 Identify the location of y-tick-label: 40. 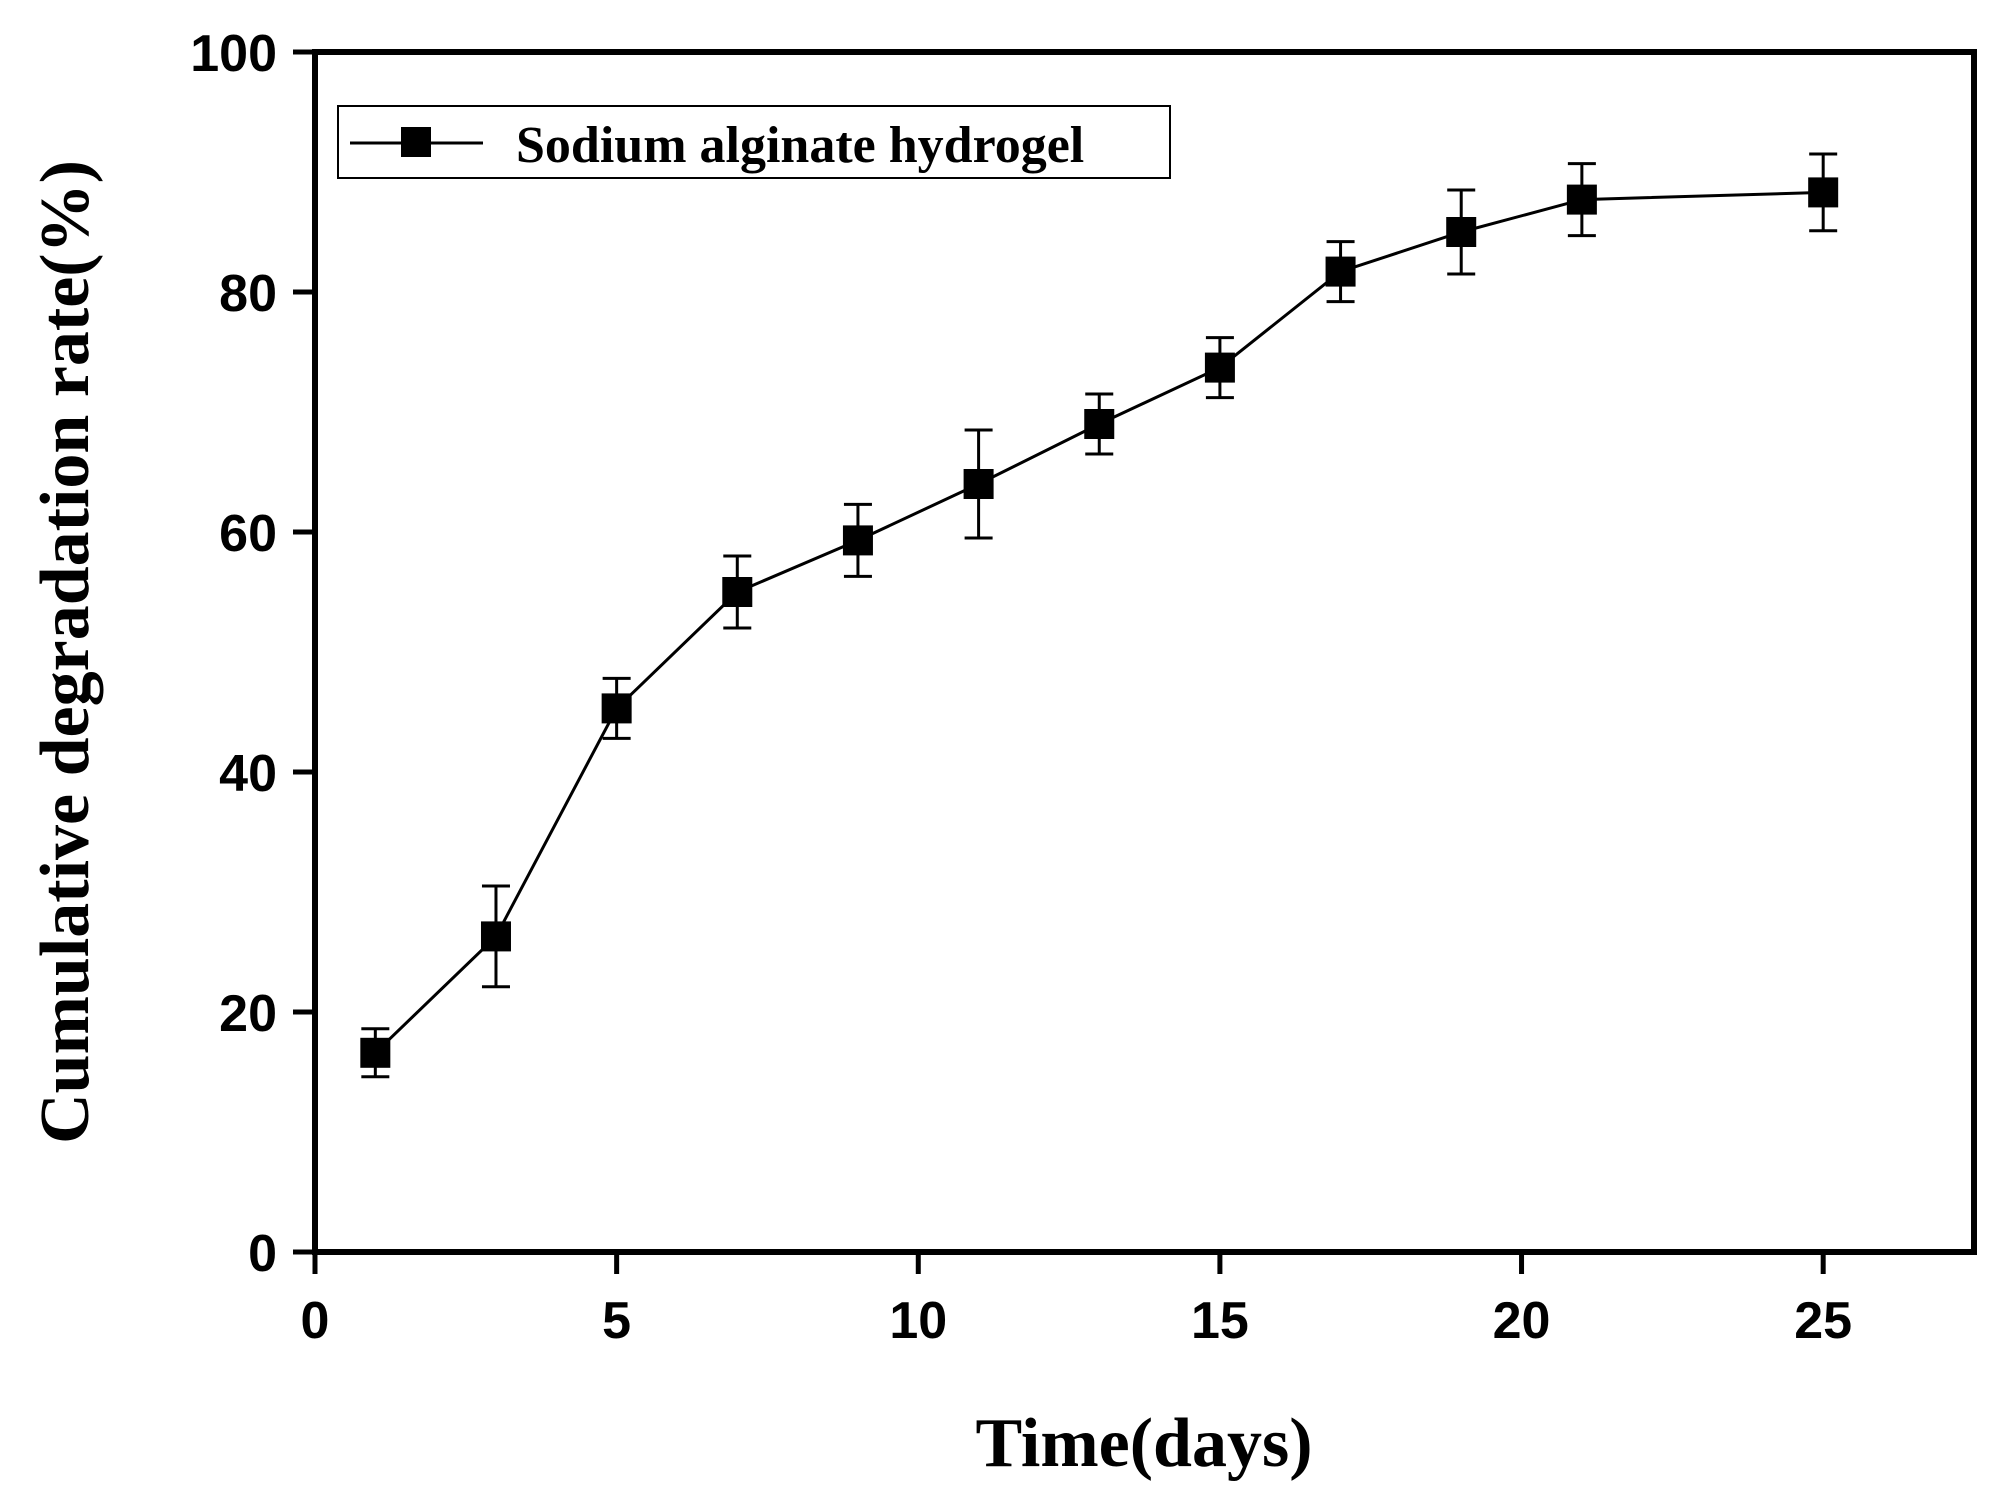
(248, 774).